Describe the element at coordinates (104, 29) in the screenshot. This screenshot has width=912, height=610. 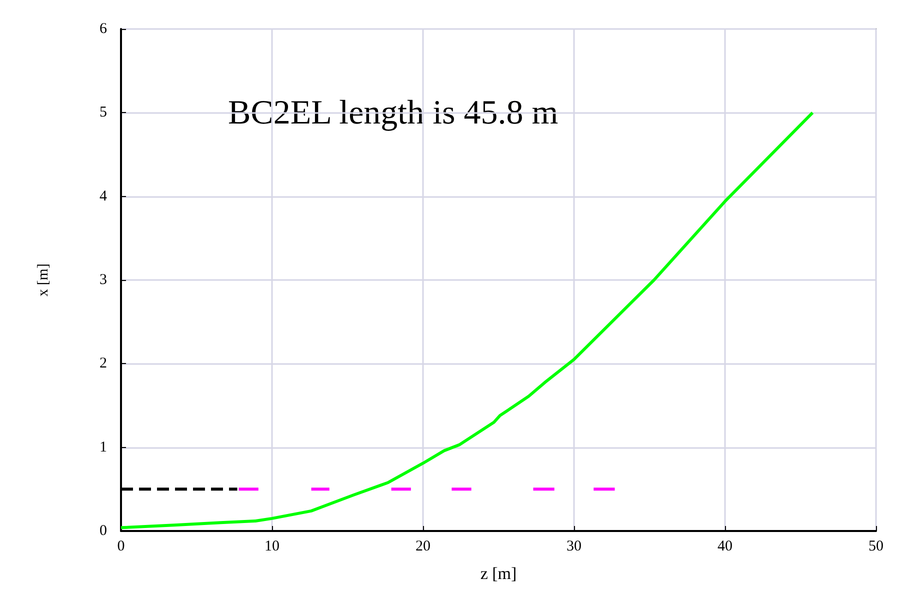
I see `y-tick-label: 6` at that location.